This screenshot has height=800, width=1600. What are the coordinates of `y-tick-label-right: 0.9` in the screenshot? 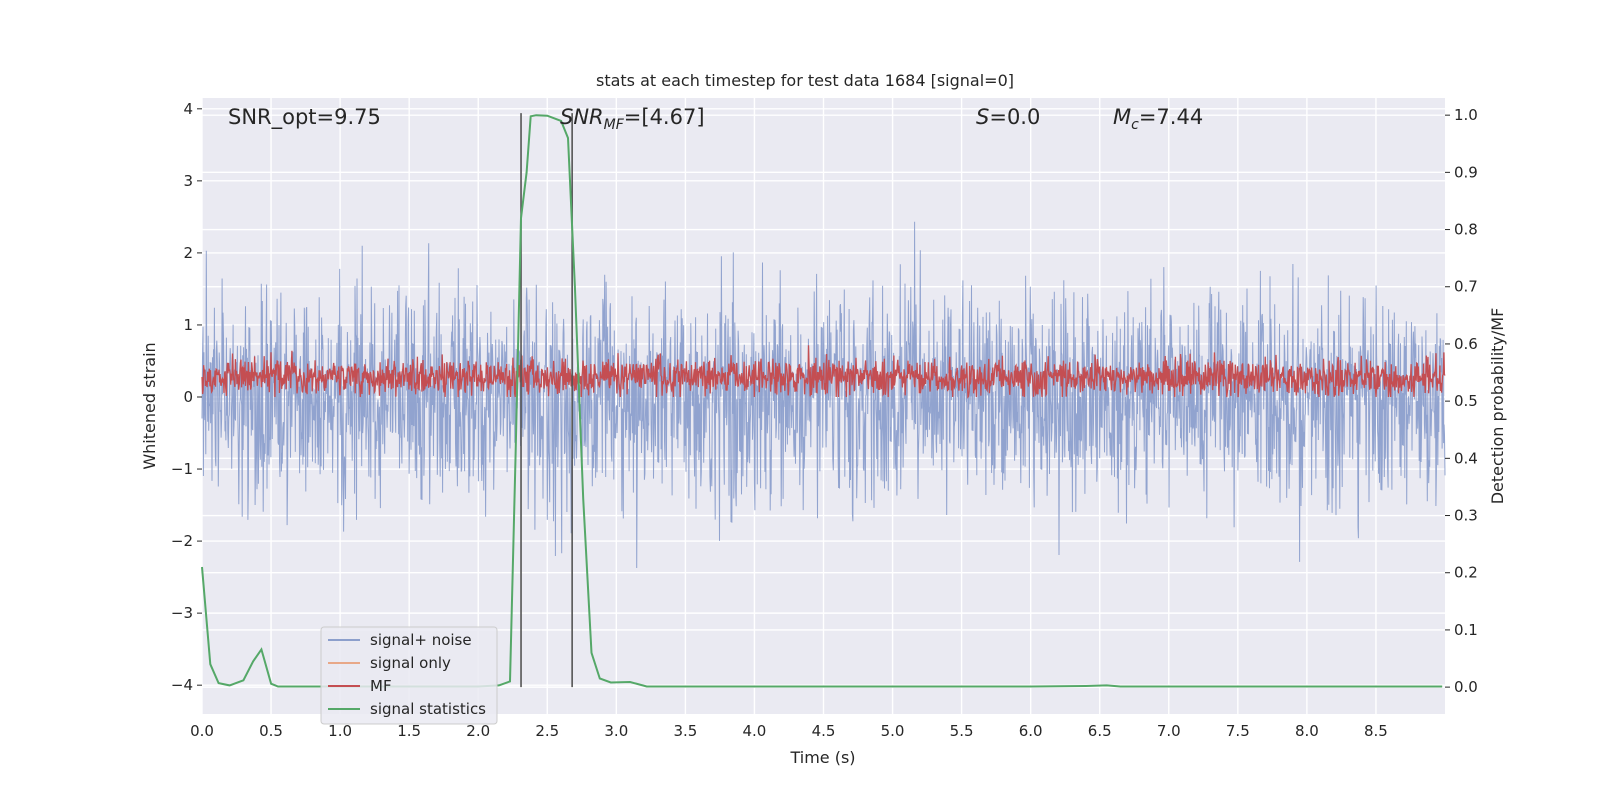 It's located at (1466, 172).